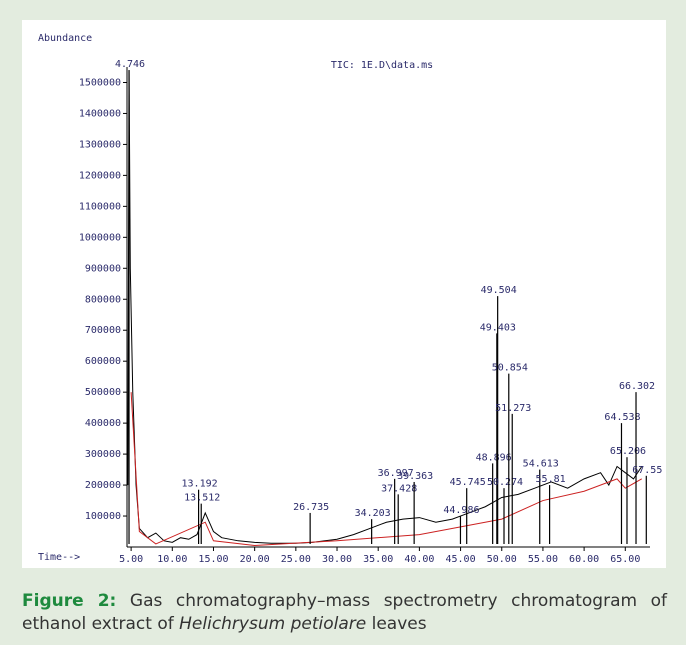 The width and height of the screenshot is (686, 645). I want to click on y-tick-label: 1500000, so click(100, 82).